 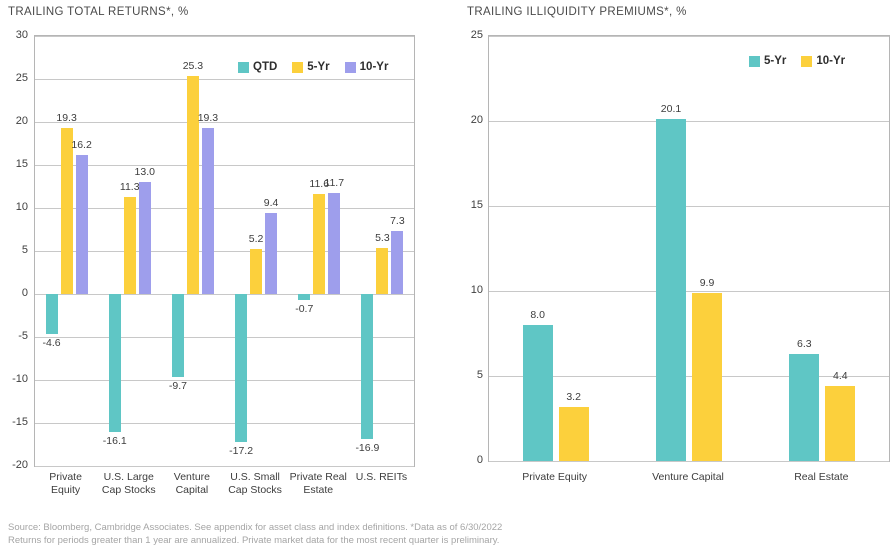 I want to click on x-axis-category-label: Real Estate, so click(x=821, y=477).